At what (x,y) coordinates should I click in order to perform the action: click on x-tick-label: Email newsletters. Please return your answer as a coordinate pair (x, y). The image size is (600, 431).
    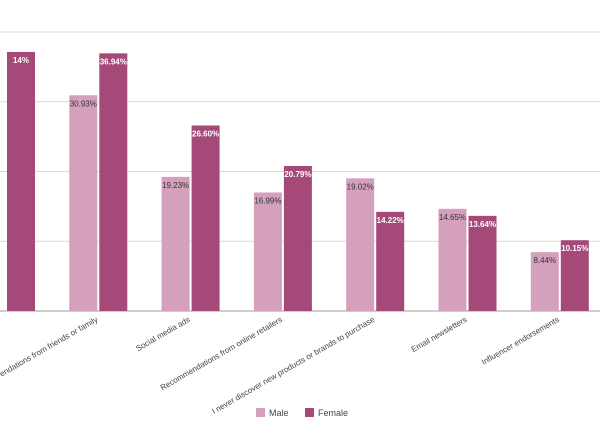
    Looking at the image, I should click on (439, 334).